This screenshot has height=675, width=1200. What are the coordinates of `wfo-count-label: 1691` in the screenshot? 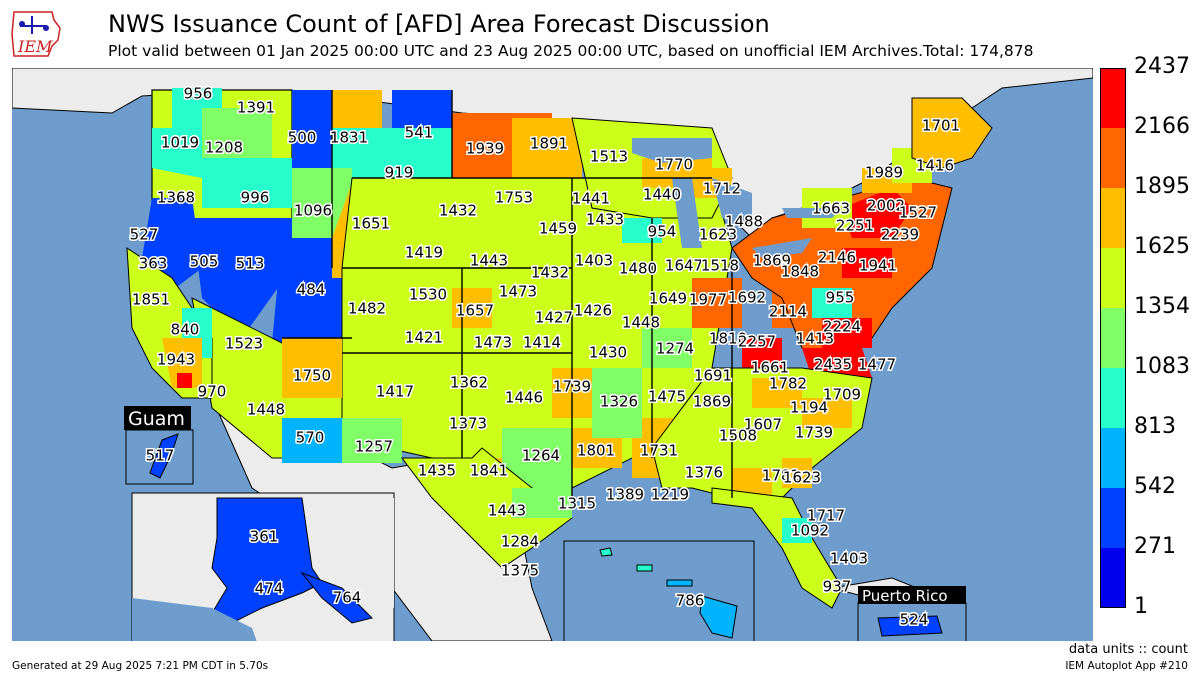 It's located at (713, 376).